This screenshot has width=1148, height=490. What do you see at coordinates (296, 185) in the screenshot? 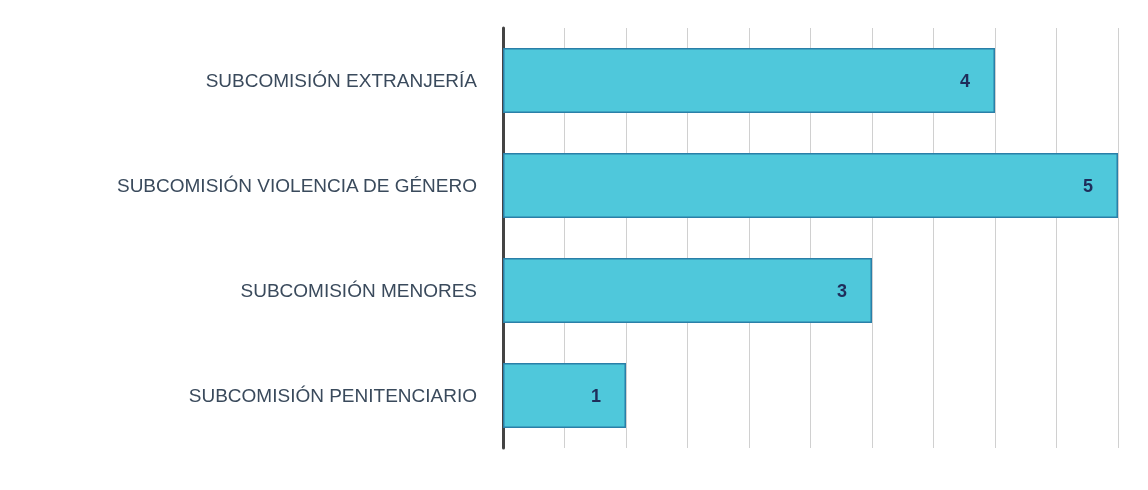
I see `y-tick-label: SUBCOMISIÓN VIOLENCIA DE GÉNERO` at bounding box center [296, 185].